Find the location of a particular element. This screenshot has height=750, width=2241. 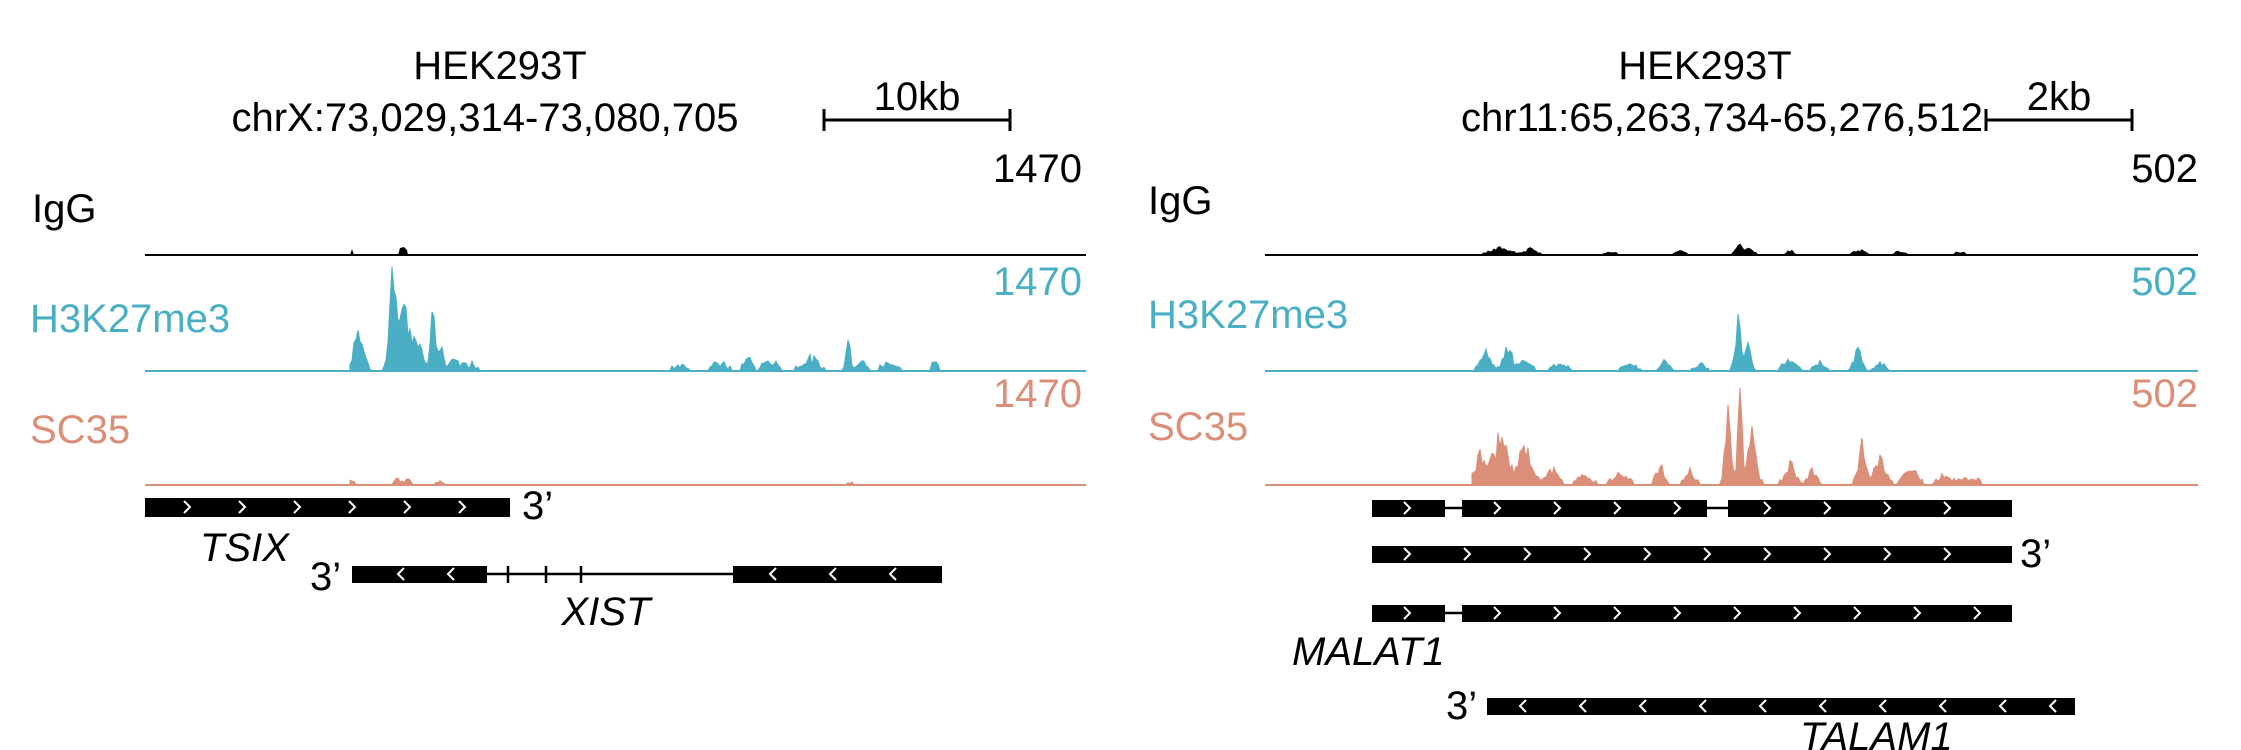

gene-malat1-3prime: 3’ is located at coordinates (2035, 554).